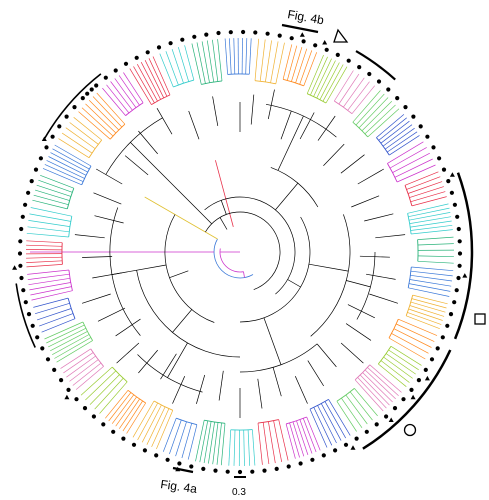 This screenshot has height=500, width=489. I want to click on tree-inner-topology, so click(142, 219).